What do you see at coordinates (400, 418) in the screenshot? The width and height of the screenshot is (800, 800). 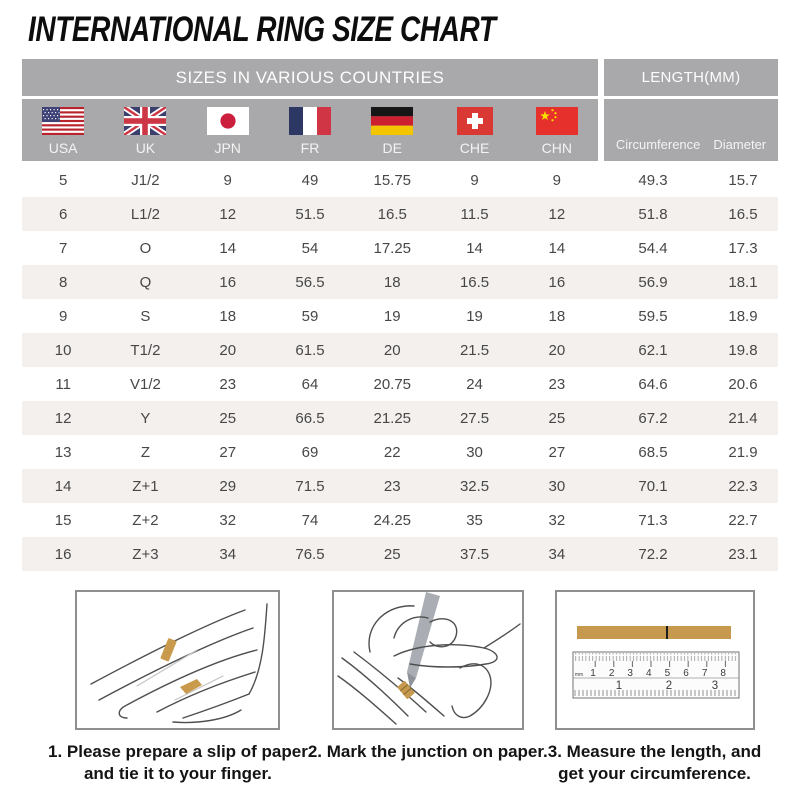 I see `table-row: 12 Y 25 66.5 21.25 27.5 25 67.2 21.4` at bounding box center [400, 418].